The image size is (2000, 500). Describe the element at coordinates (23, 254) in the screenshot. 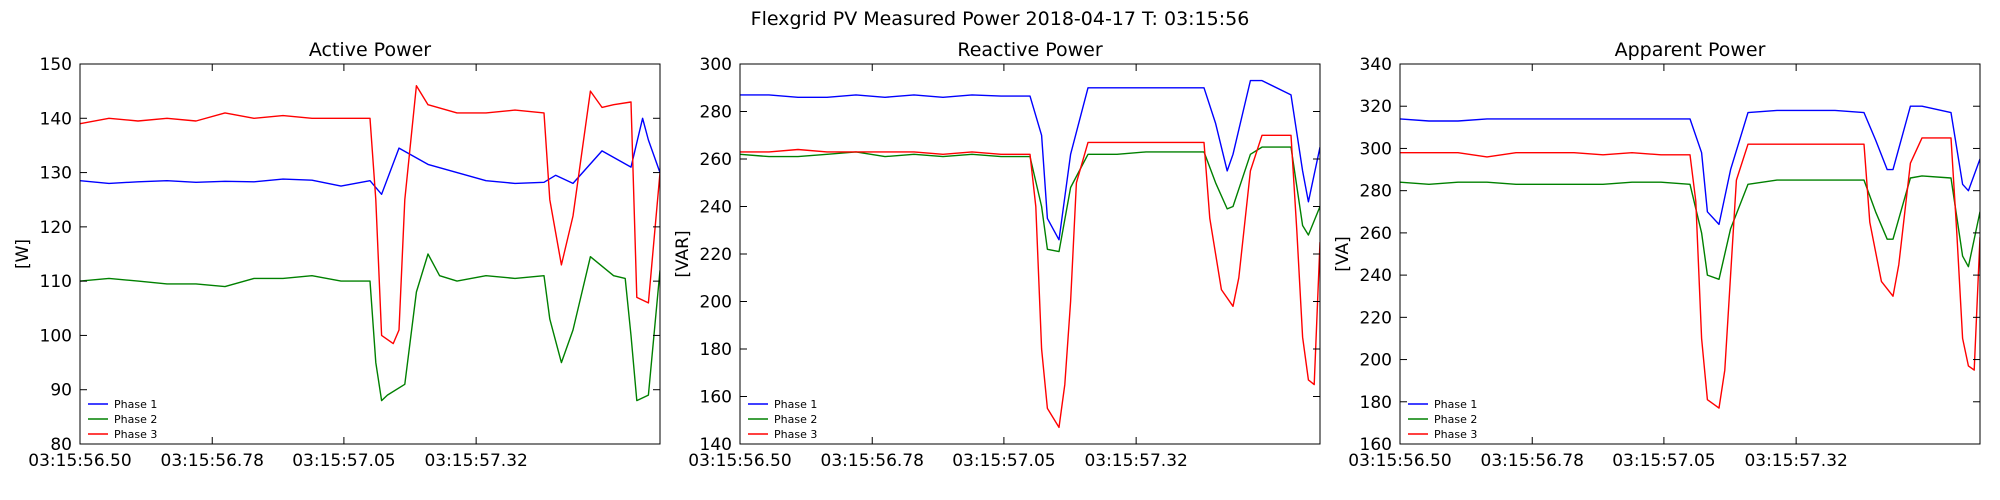

I see `active-power-y-axis-label: [W]` at that location.